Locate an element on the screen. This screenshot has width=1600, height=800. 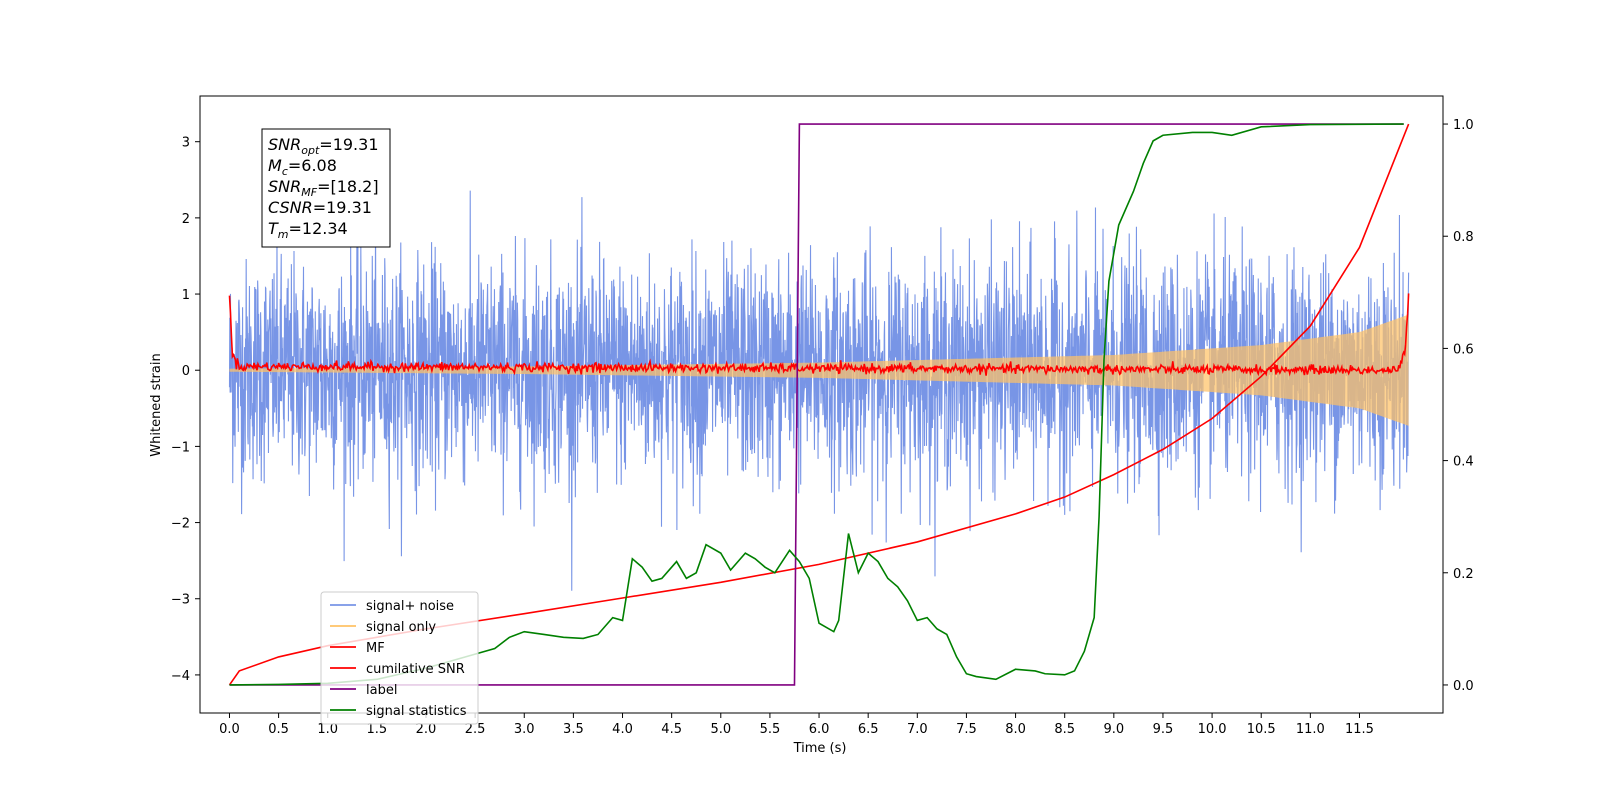
x-tick-label: 1.0 is located at coordinates (327, 729).